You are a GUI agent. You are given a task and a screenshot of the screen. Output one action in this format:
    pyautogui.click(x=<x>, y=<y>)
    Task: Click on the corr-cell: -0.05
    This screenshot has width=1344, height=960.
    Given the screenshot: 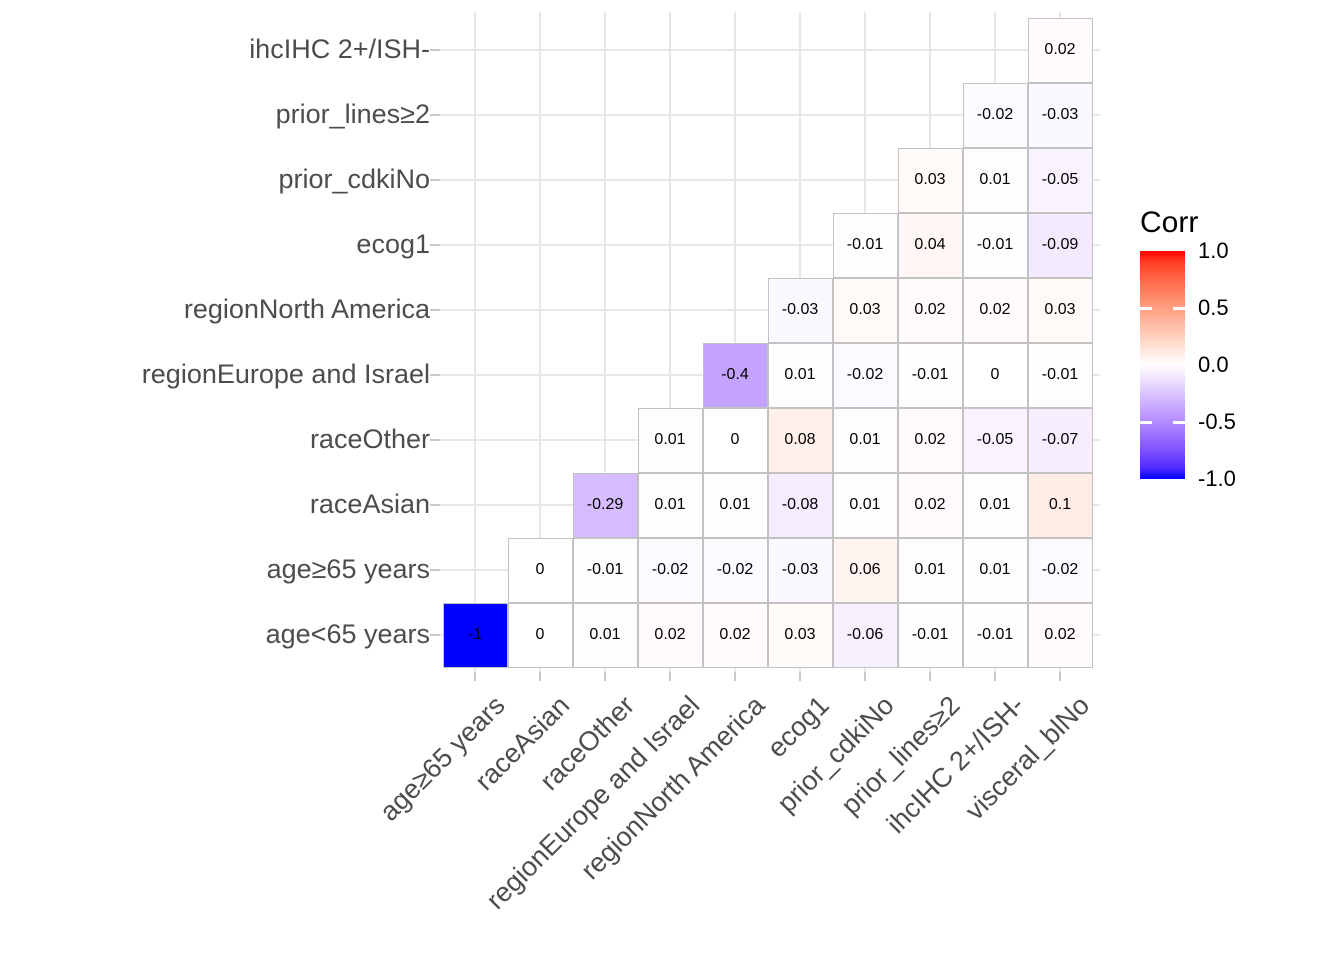 What is the action you would take?
    pyautogui.click(x=1060, y=180)
    